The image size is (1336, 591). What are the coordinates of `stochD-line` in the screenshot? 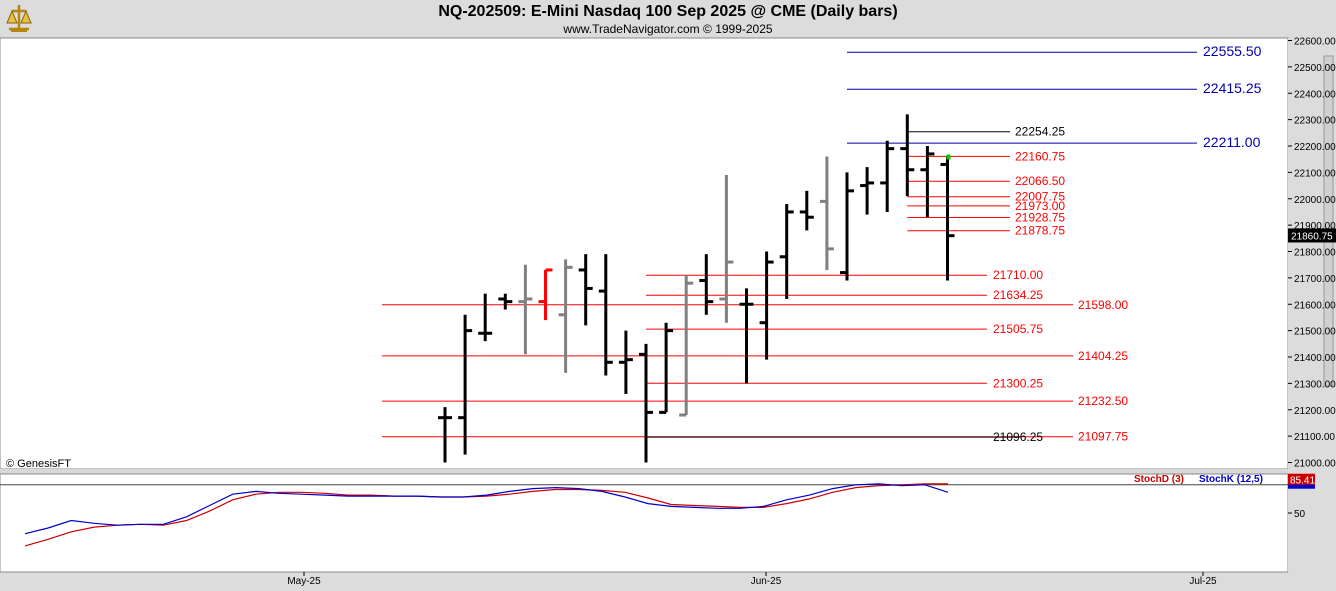 It's located at (486, 515).